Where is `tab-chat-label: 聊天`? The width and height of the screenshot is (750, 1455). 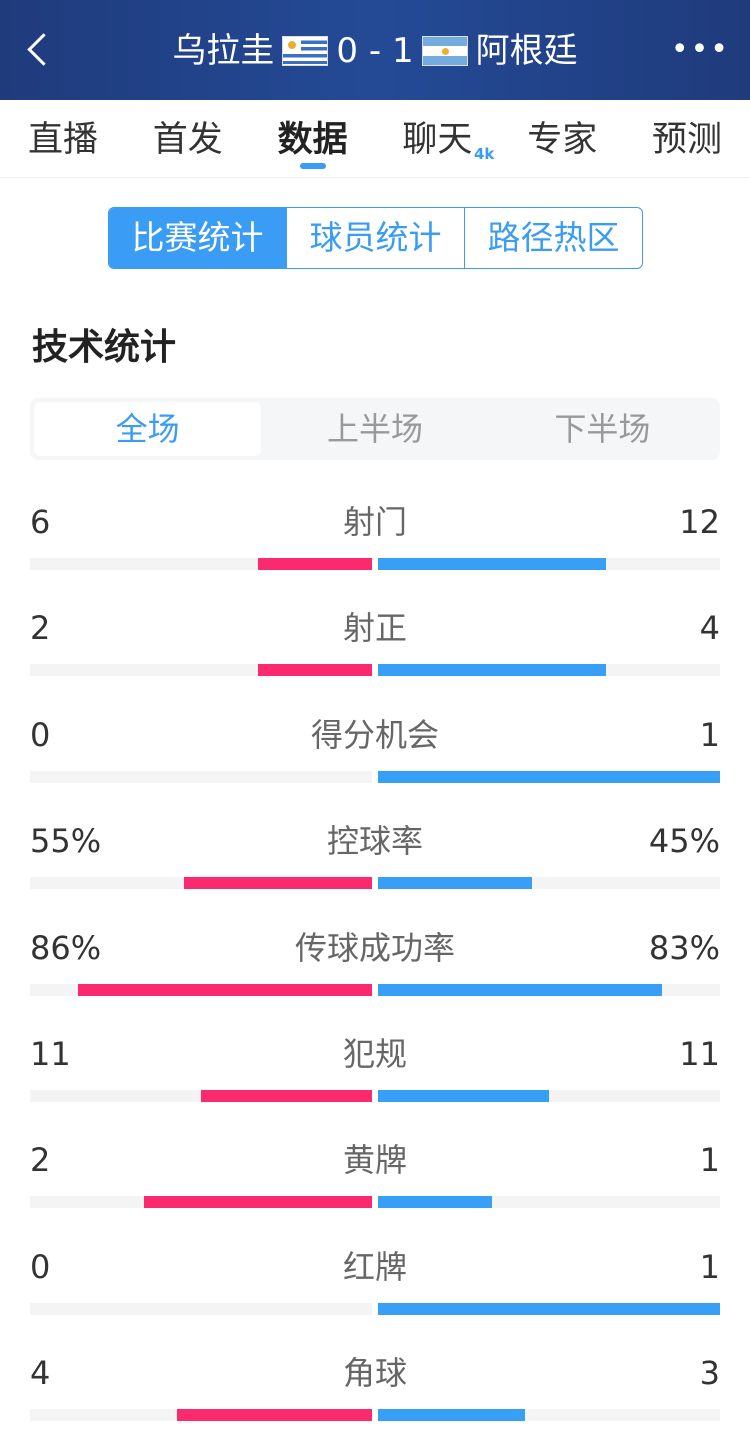 tab-chat-label: 聊天 is located at coordinates (437, 140).